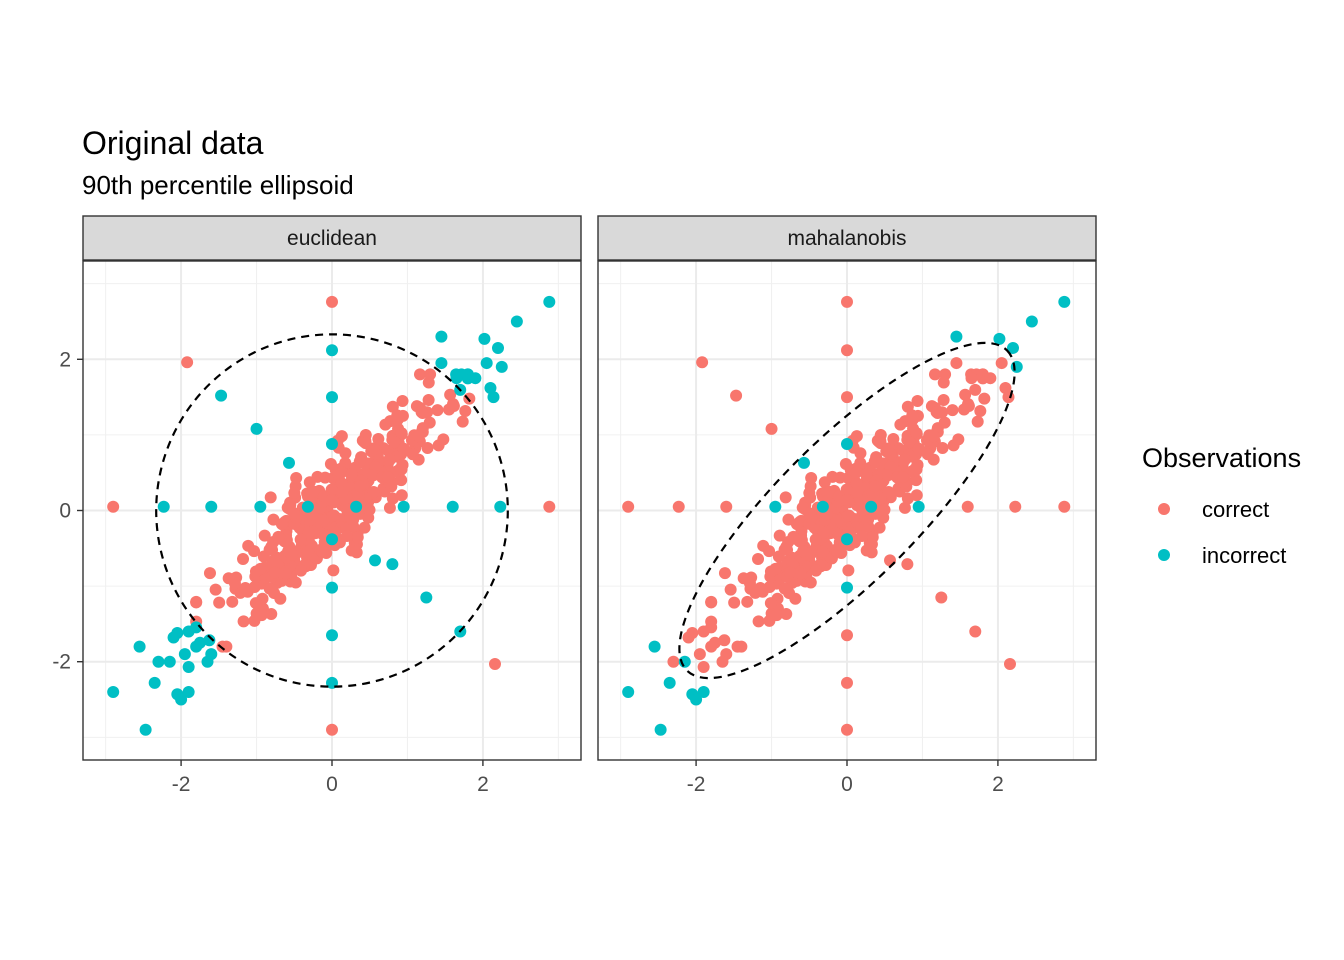 The height and width of the screenshot is (960, 1344). What do you see at coordinates (1164, 509) in the screenshot?
I see `legend-key-correct` at bounding box center [1164, 509].